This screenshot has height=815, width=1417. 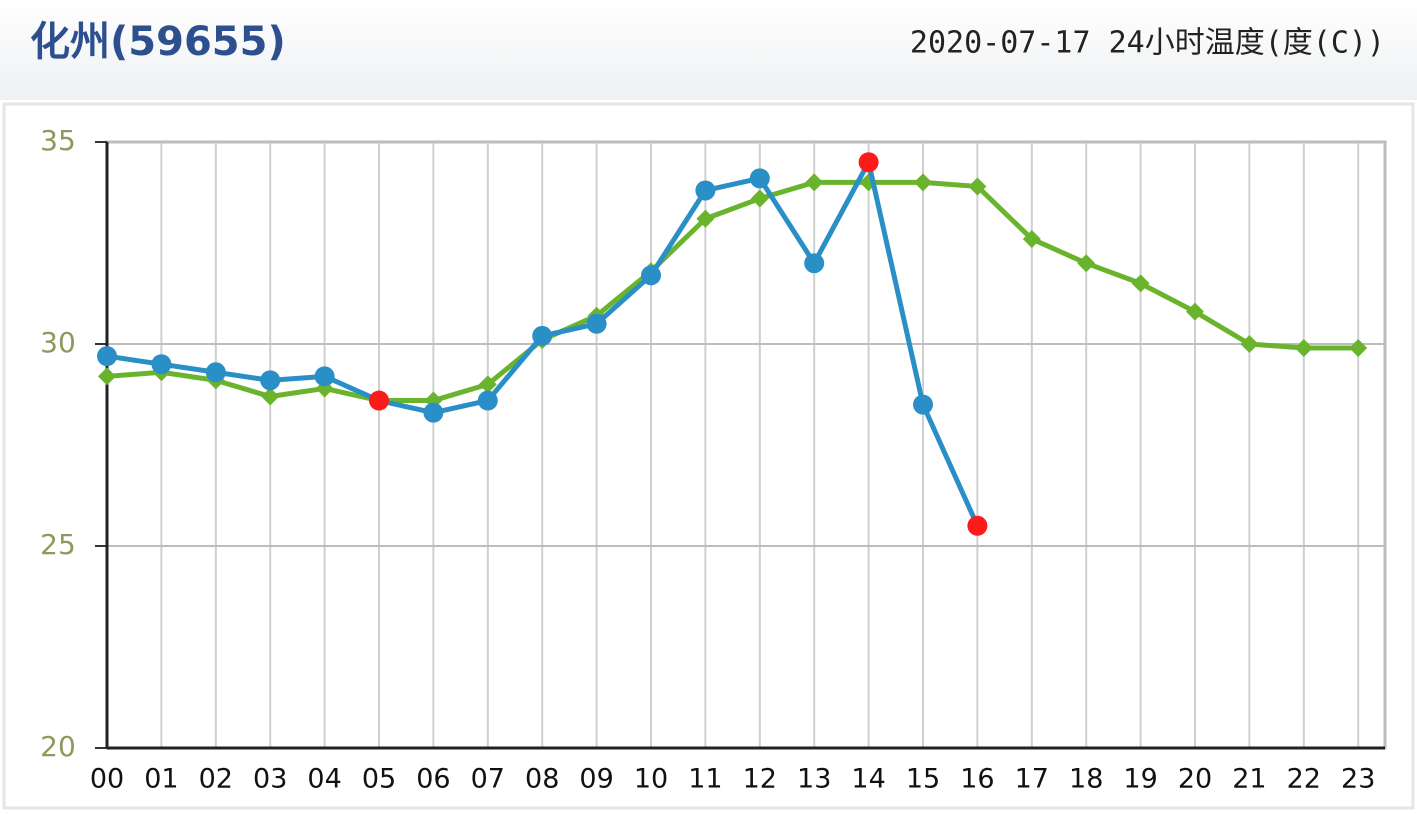 What do you see at coordinates (379, 779) in the screenshot?
I see `x-tick-label: 05` at bounding box center [379, 779].